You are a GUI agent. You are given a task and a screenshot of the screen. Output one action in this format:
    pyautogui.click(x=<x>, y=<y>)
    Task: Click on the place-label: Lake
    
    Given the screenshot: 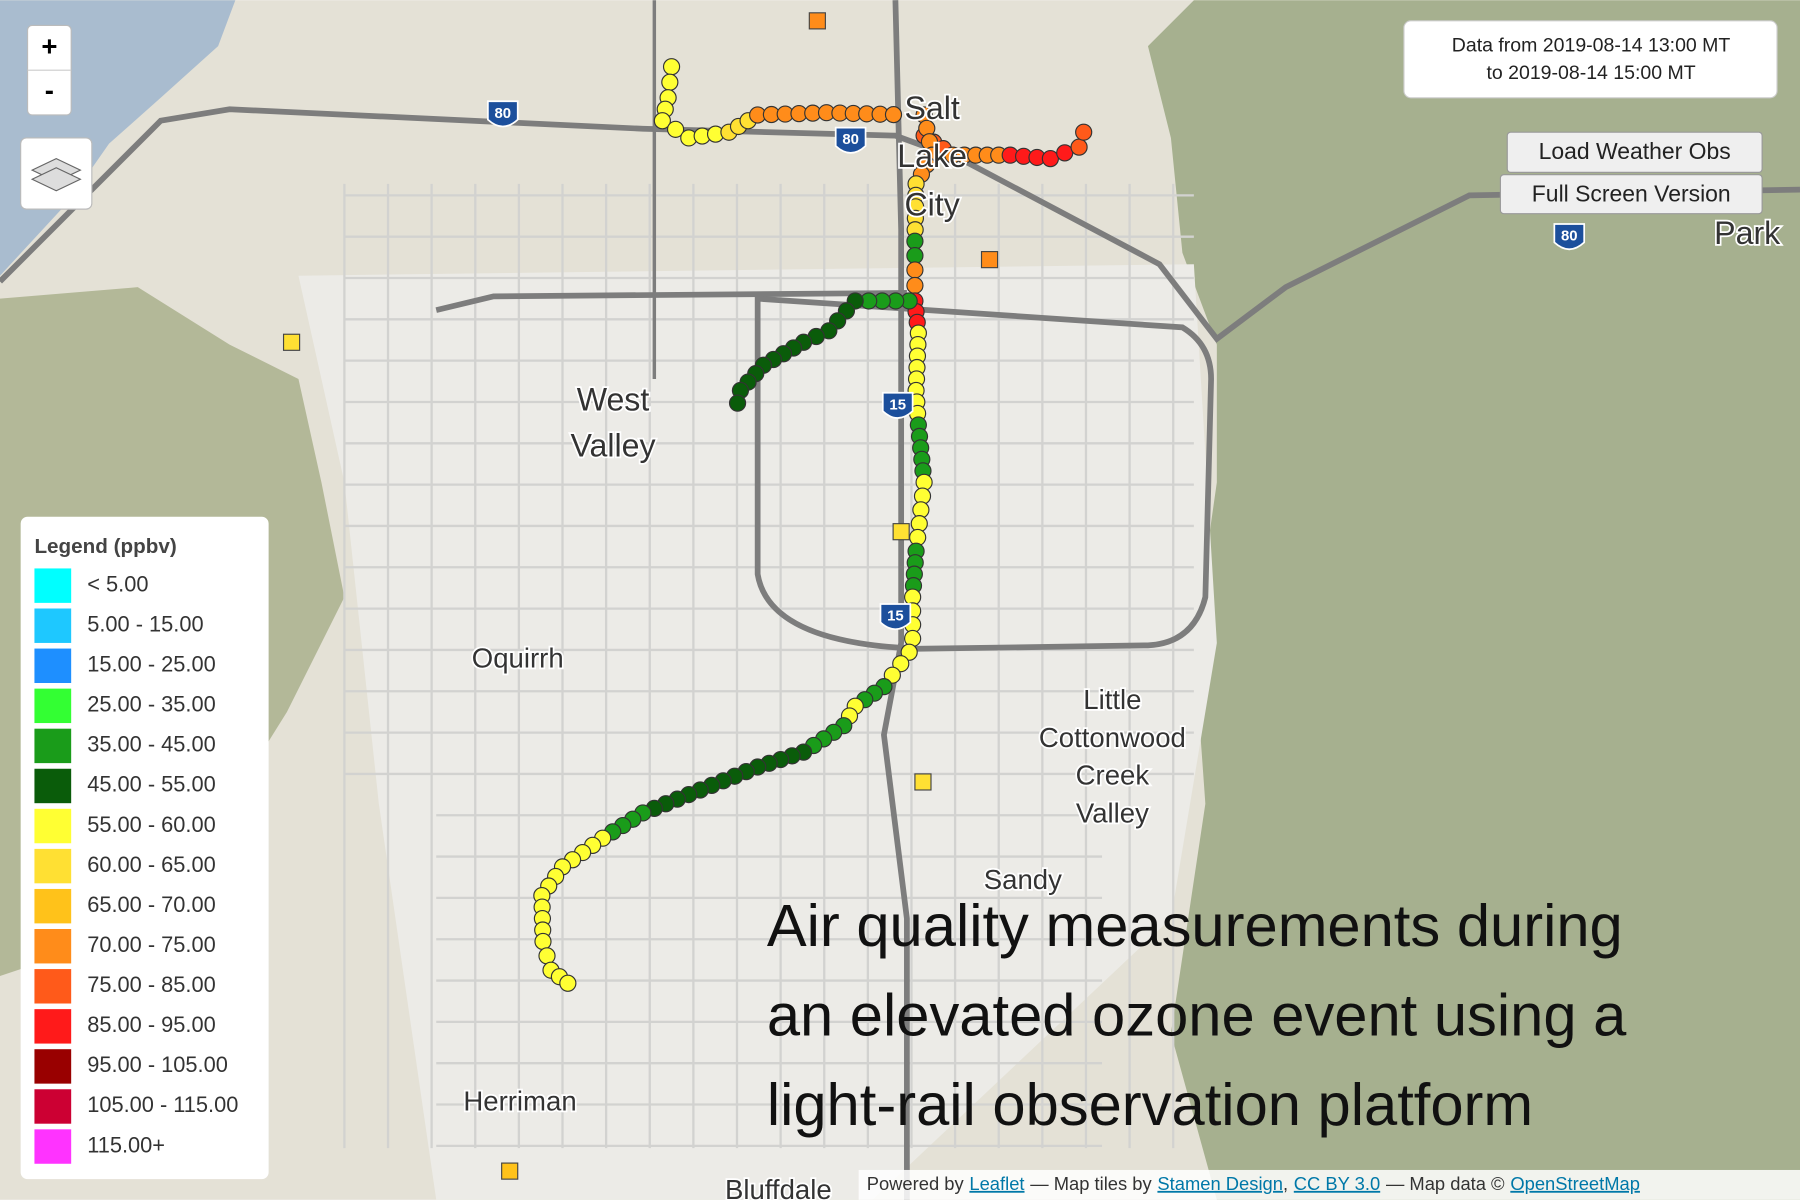 What is the action you would take?
    pyautogui.click(x=932, y=156)
    